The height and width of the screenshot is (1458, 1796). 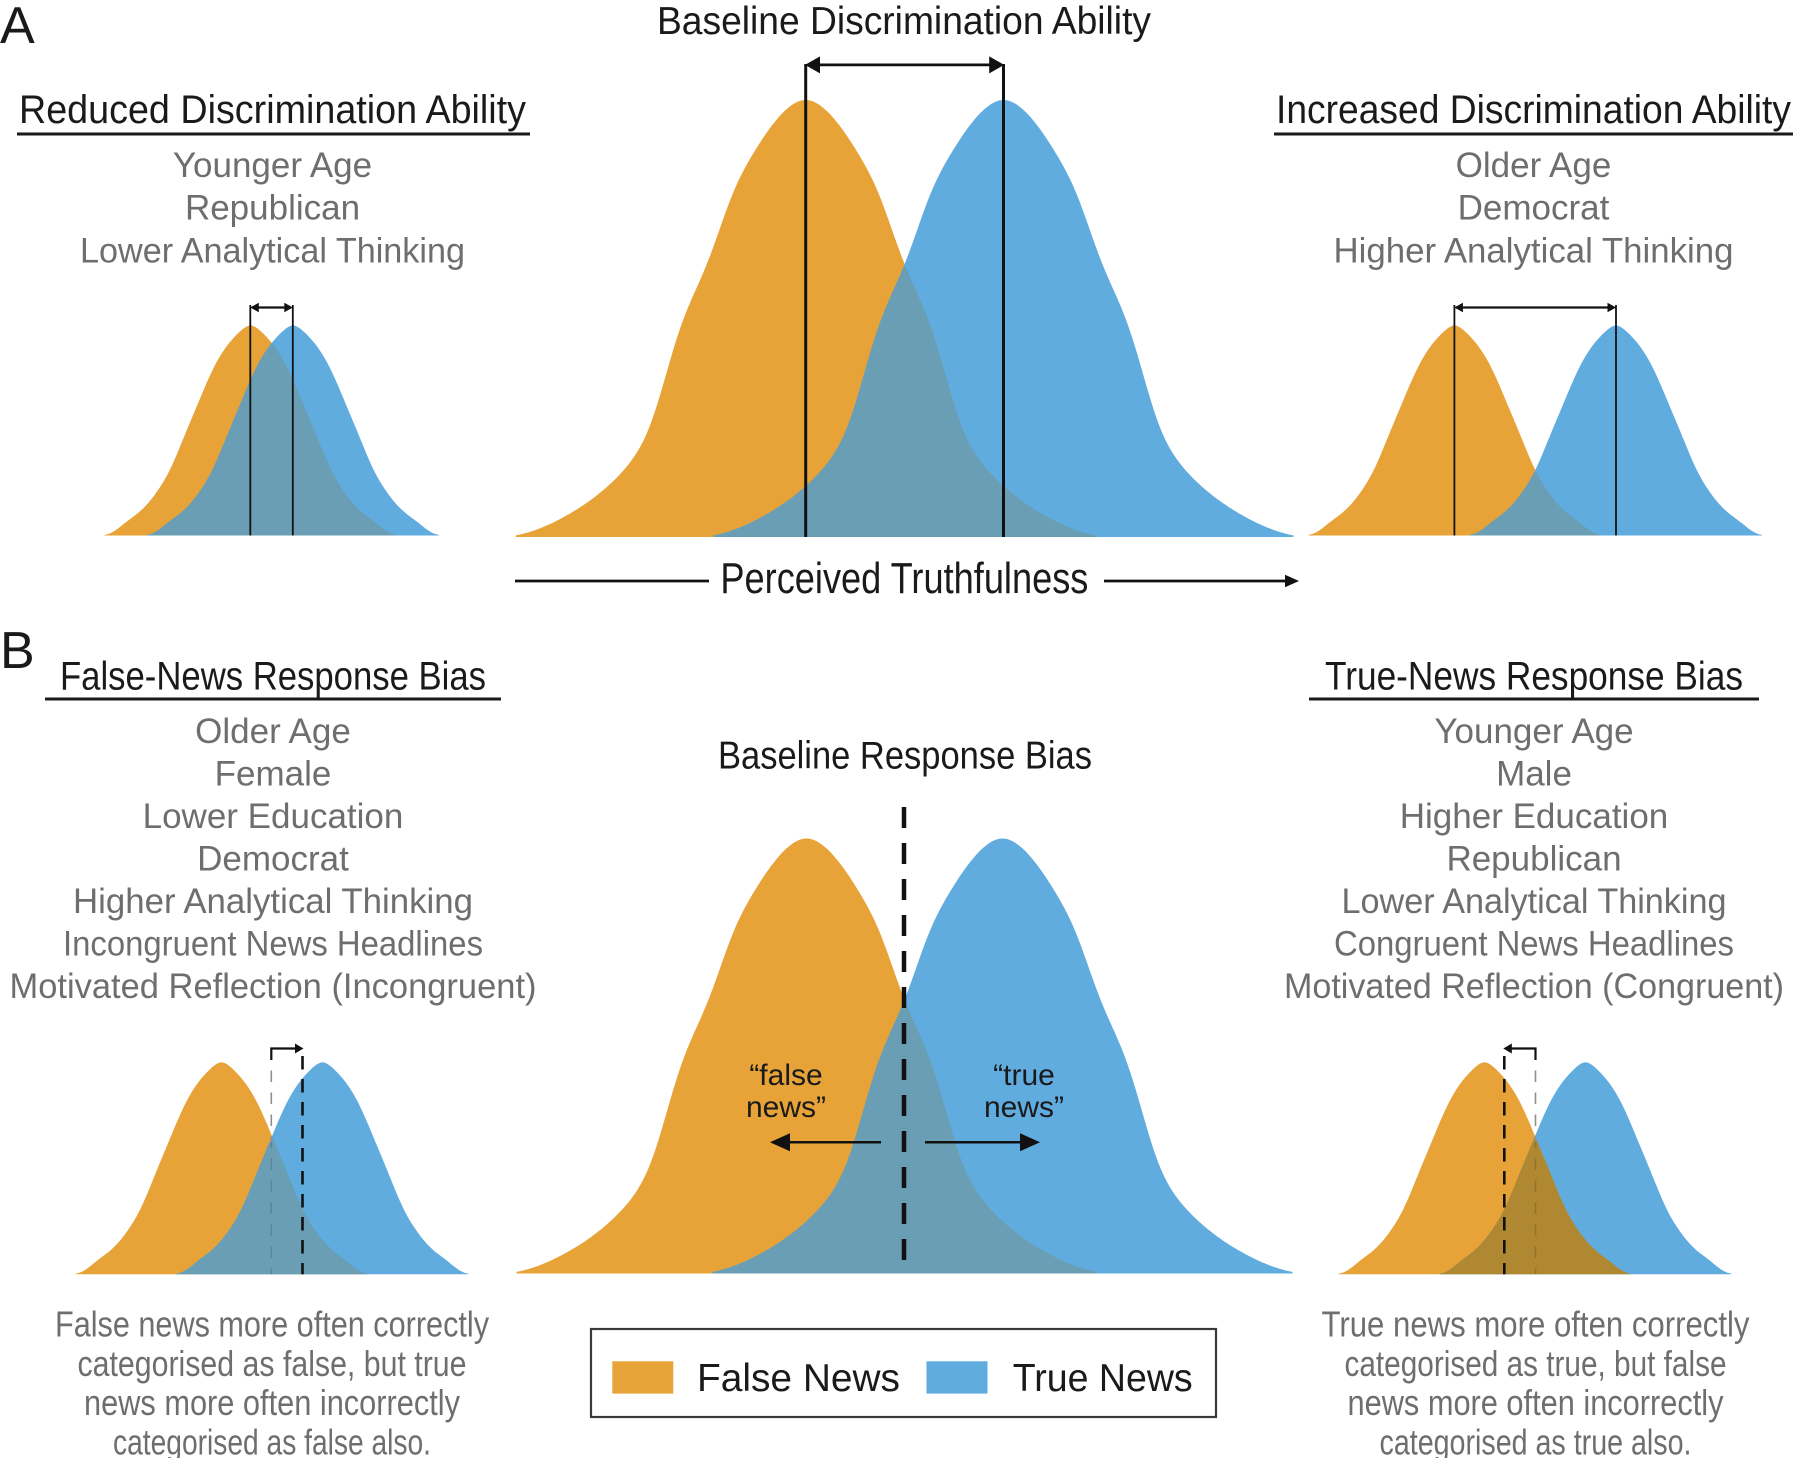 I want to click on svg-text: Baseline Response Bias, so click(x=905, y=756).